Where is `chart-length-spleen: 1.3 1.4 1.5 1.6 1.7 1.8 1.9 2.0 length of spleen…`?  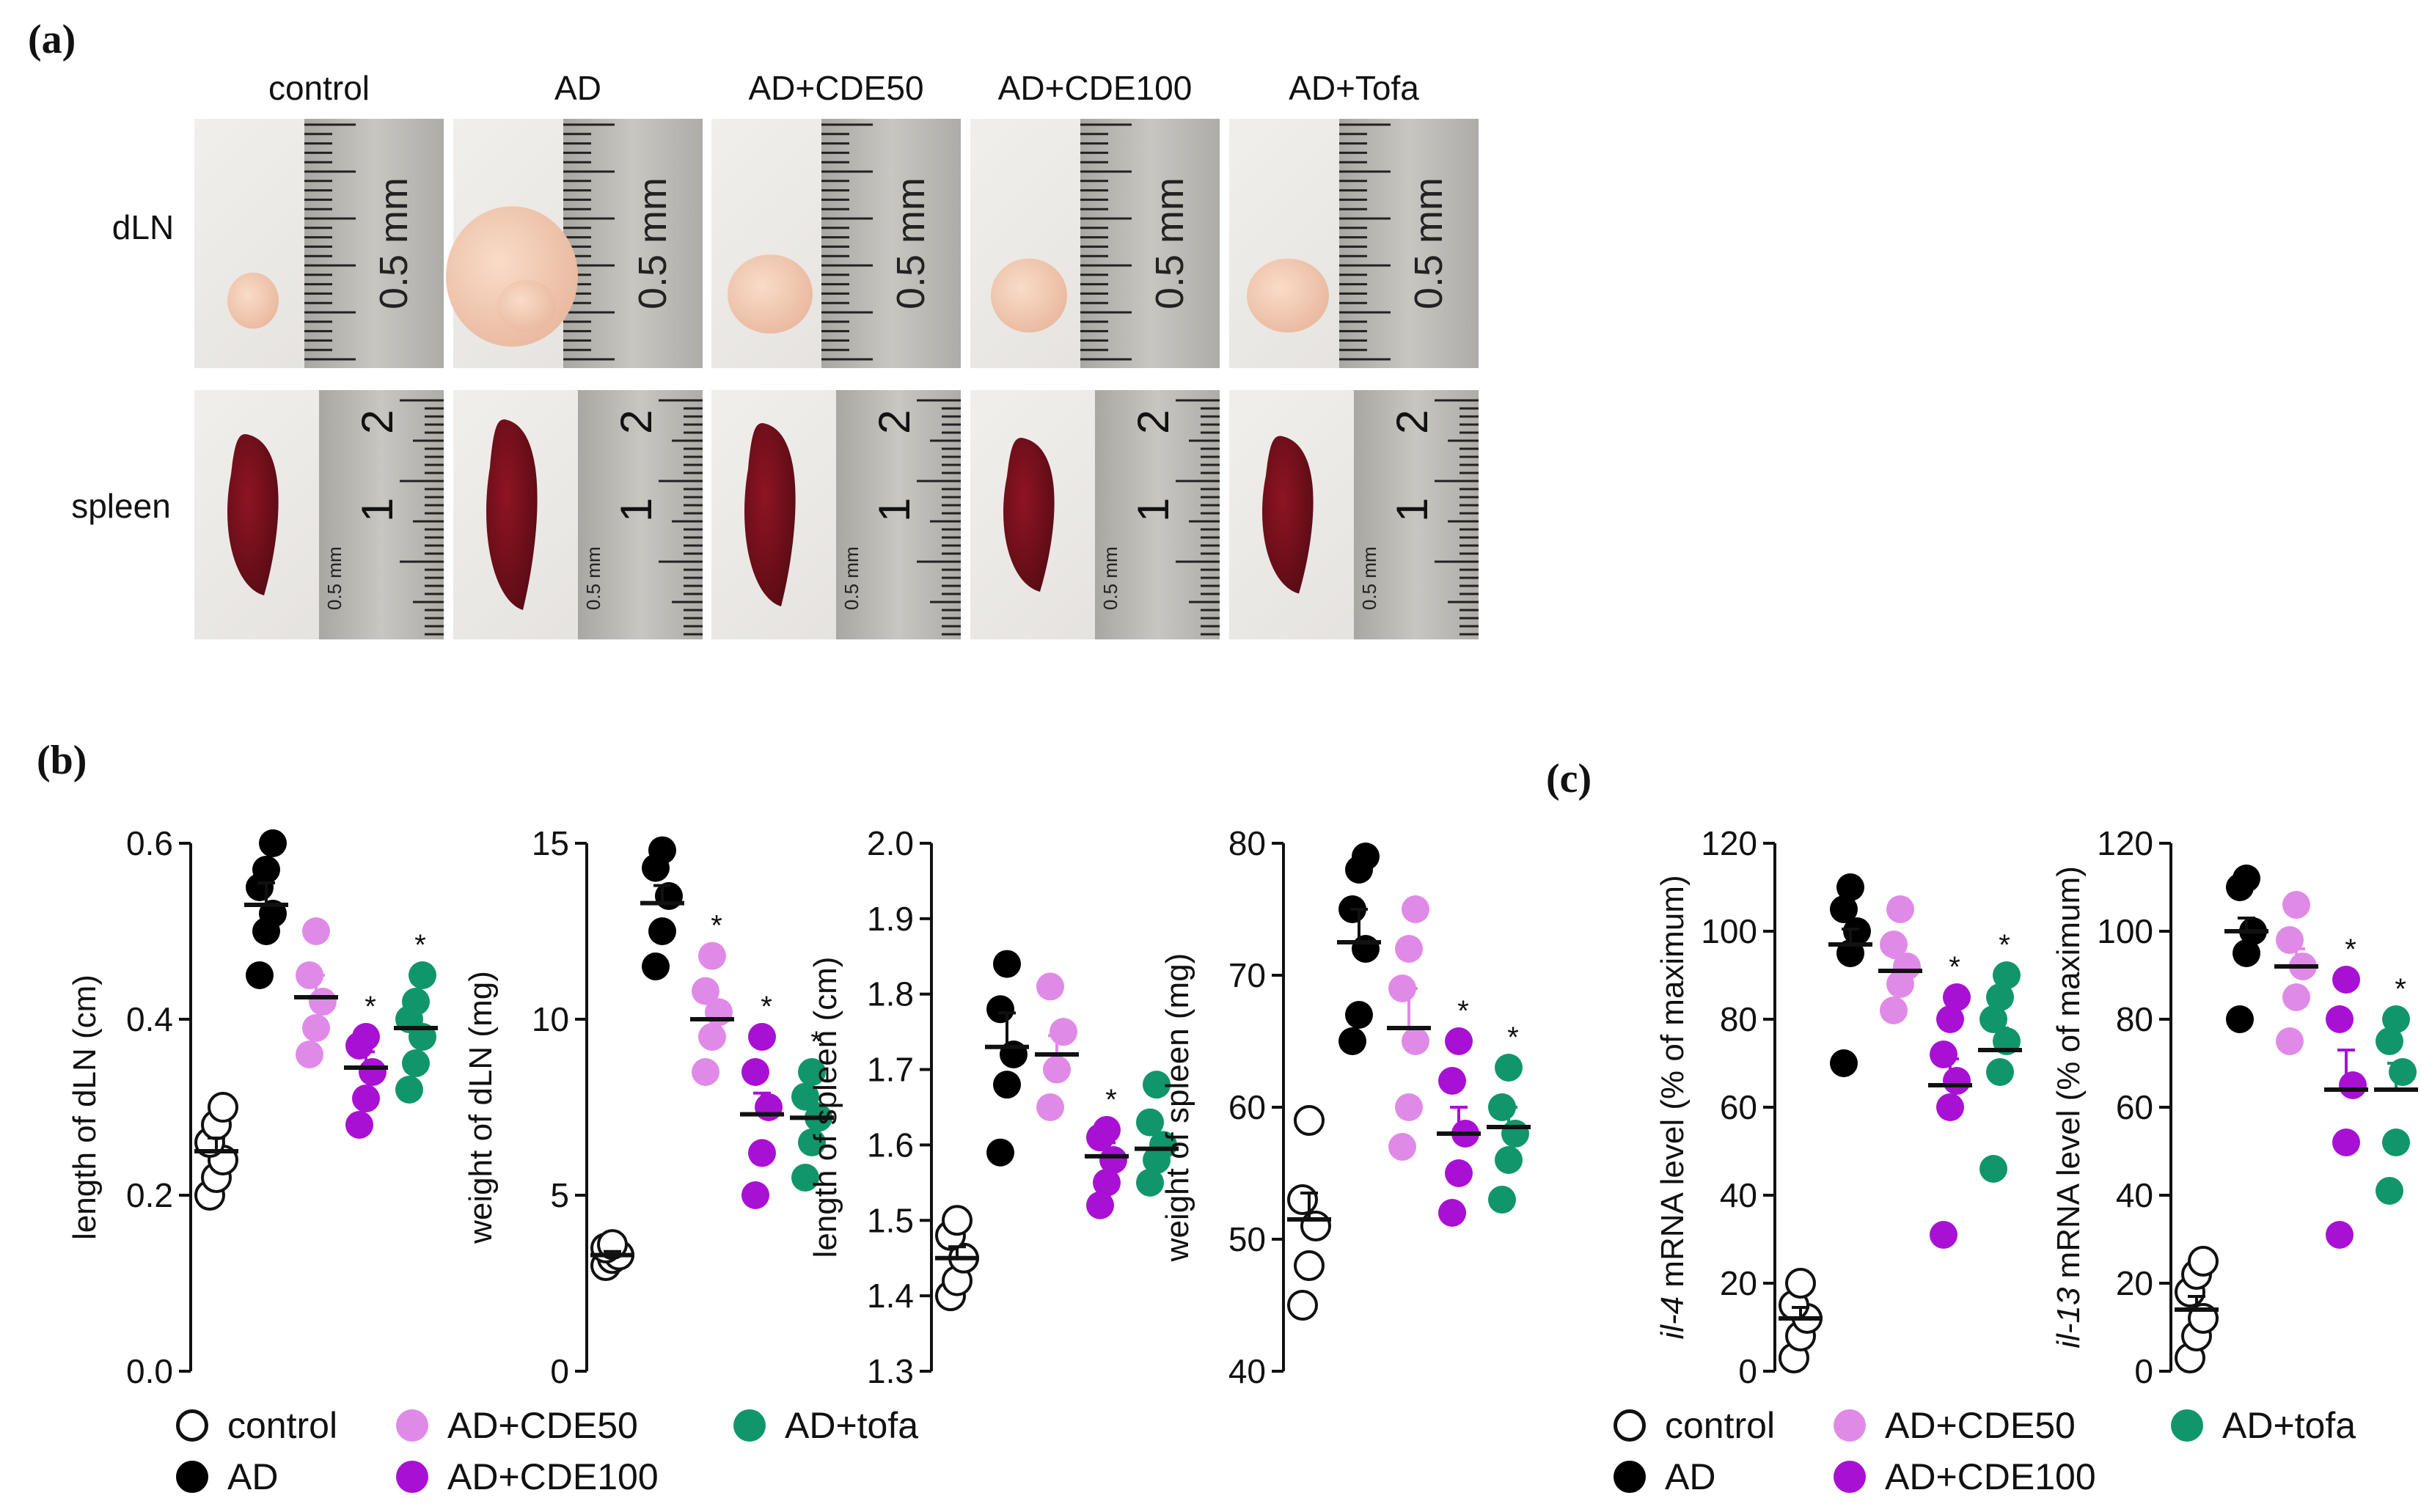
chart-length-spleen: 1.3 1.4 1.5 1.6 1.7 1.8 1.9 2.0 length of spleen… is located at coordinates (993, 1107).